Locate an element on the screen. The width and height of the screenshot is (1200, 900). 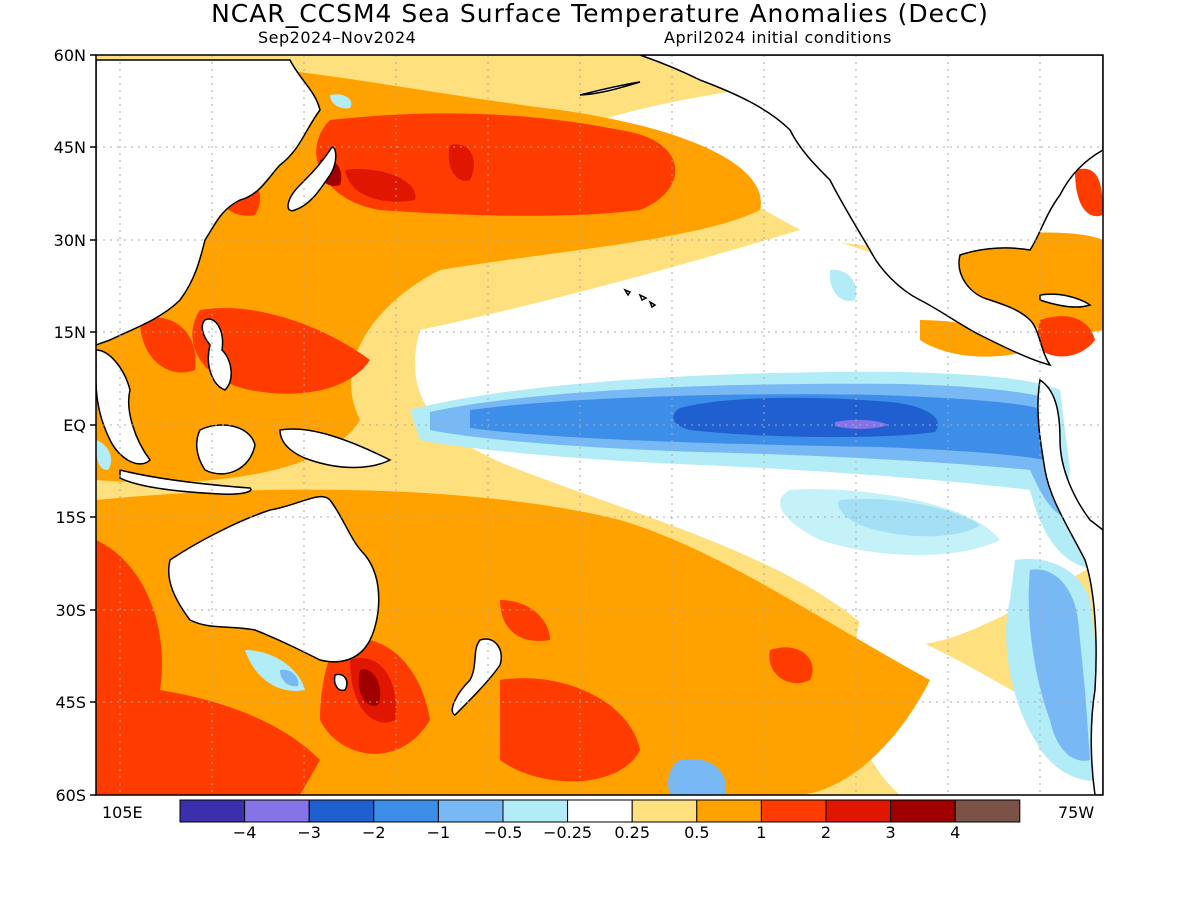
colorbar-tick-label: −0.5 is located at coordinates (503, 832).